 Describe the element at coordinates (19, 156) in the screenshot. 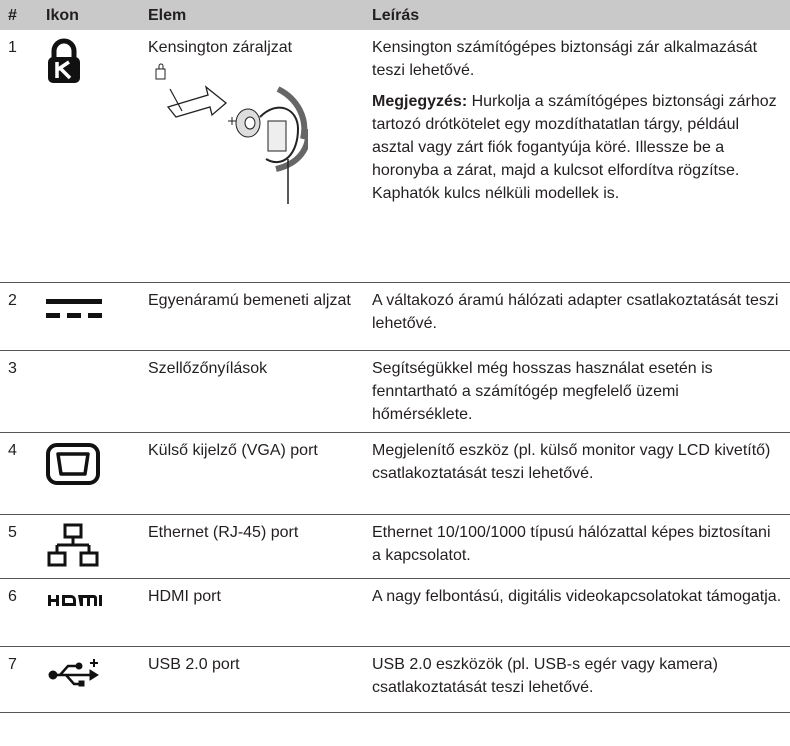

I see `row-number: 1` at that location.